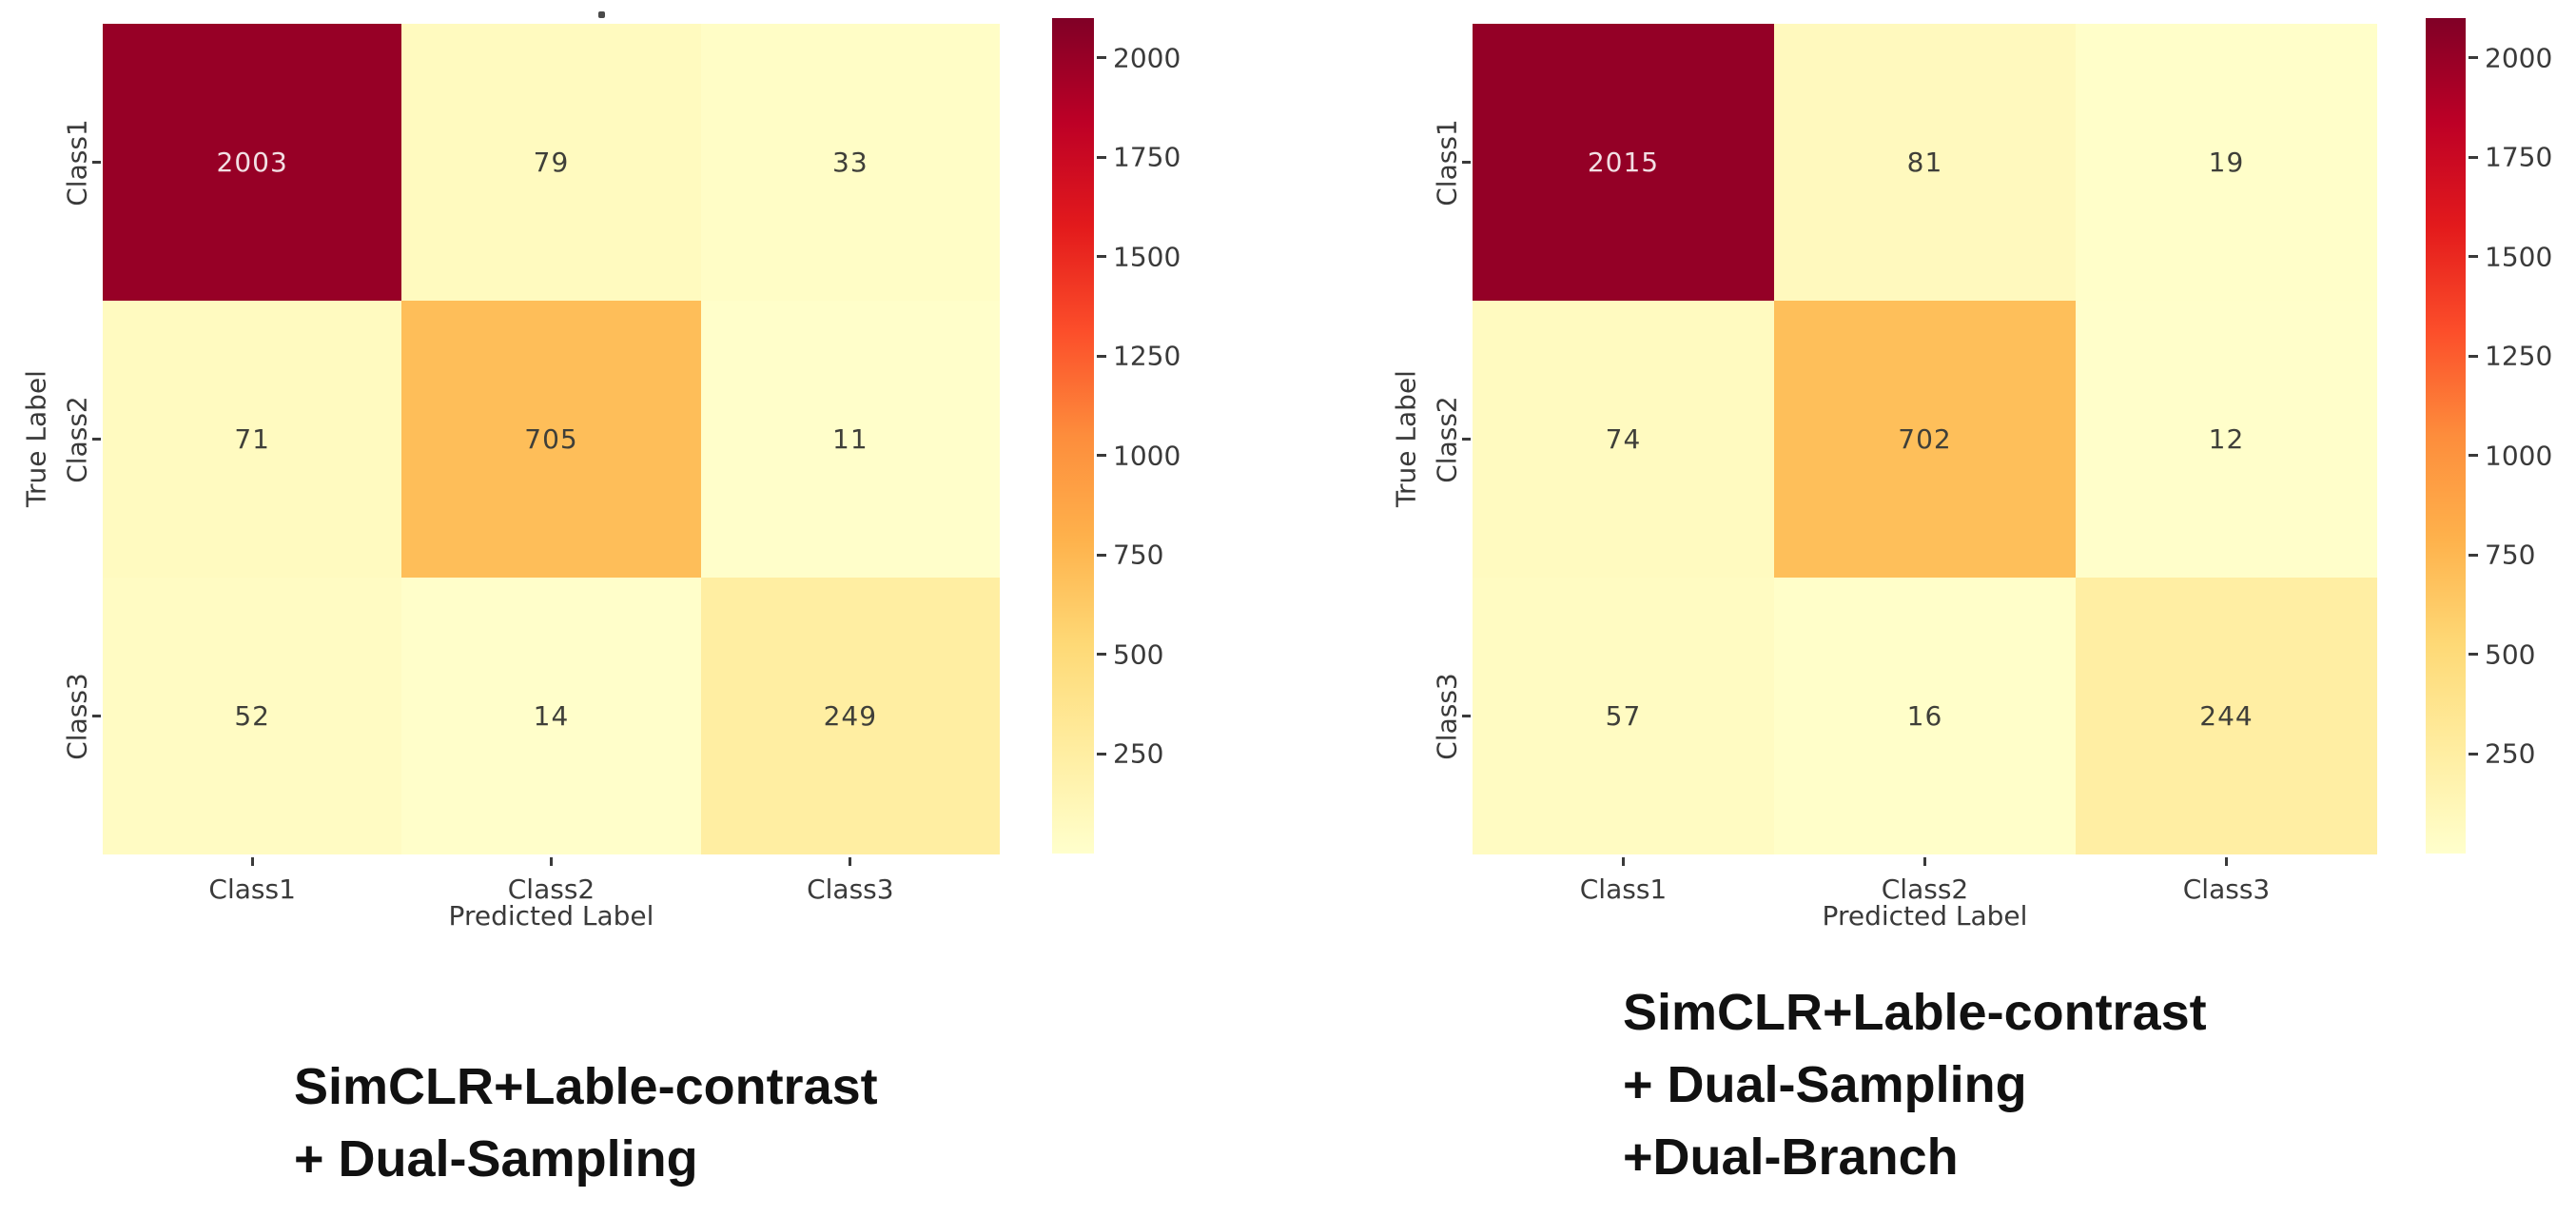 The width and height of the screenshot is (2576, 1217). I want to click on heatmap-cell: 33, so click(850, 162).